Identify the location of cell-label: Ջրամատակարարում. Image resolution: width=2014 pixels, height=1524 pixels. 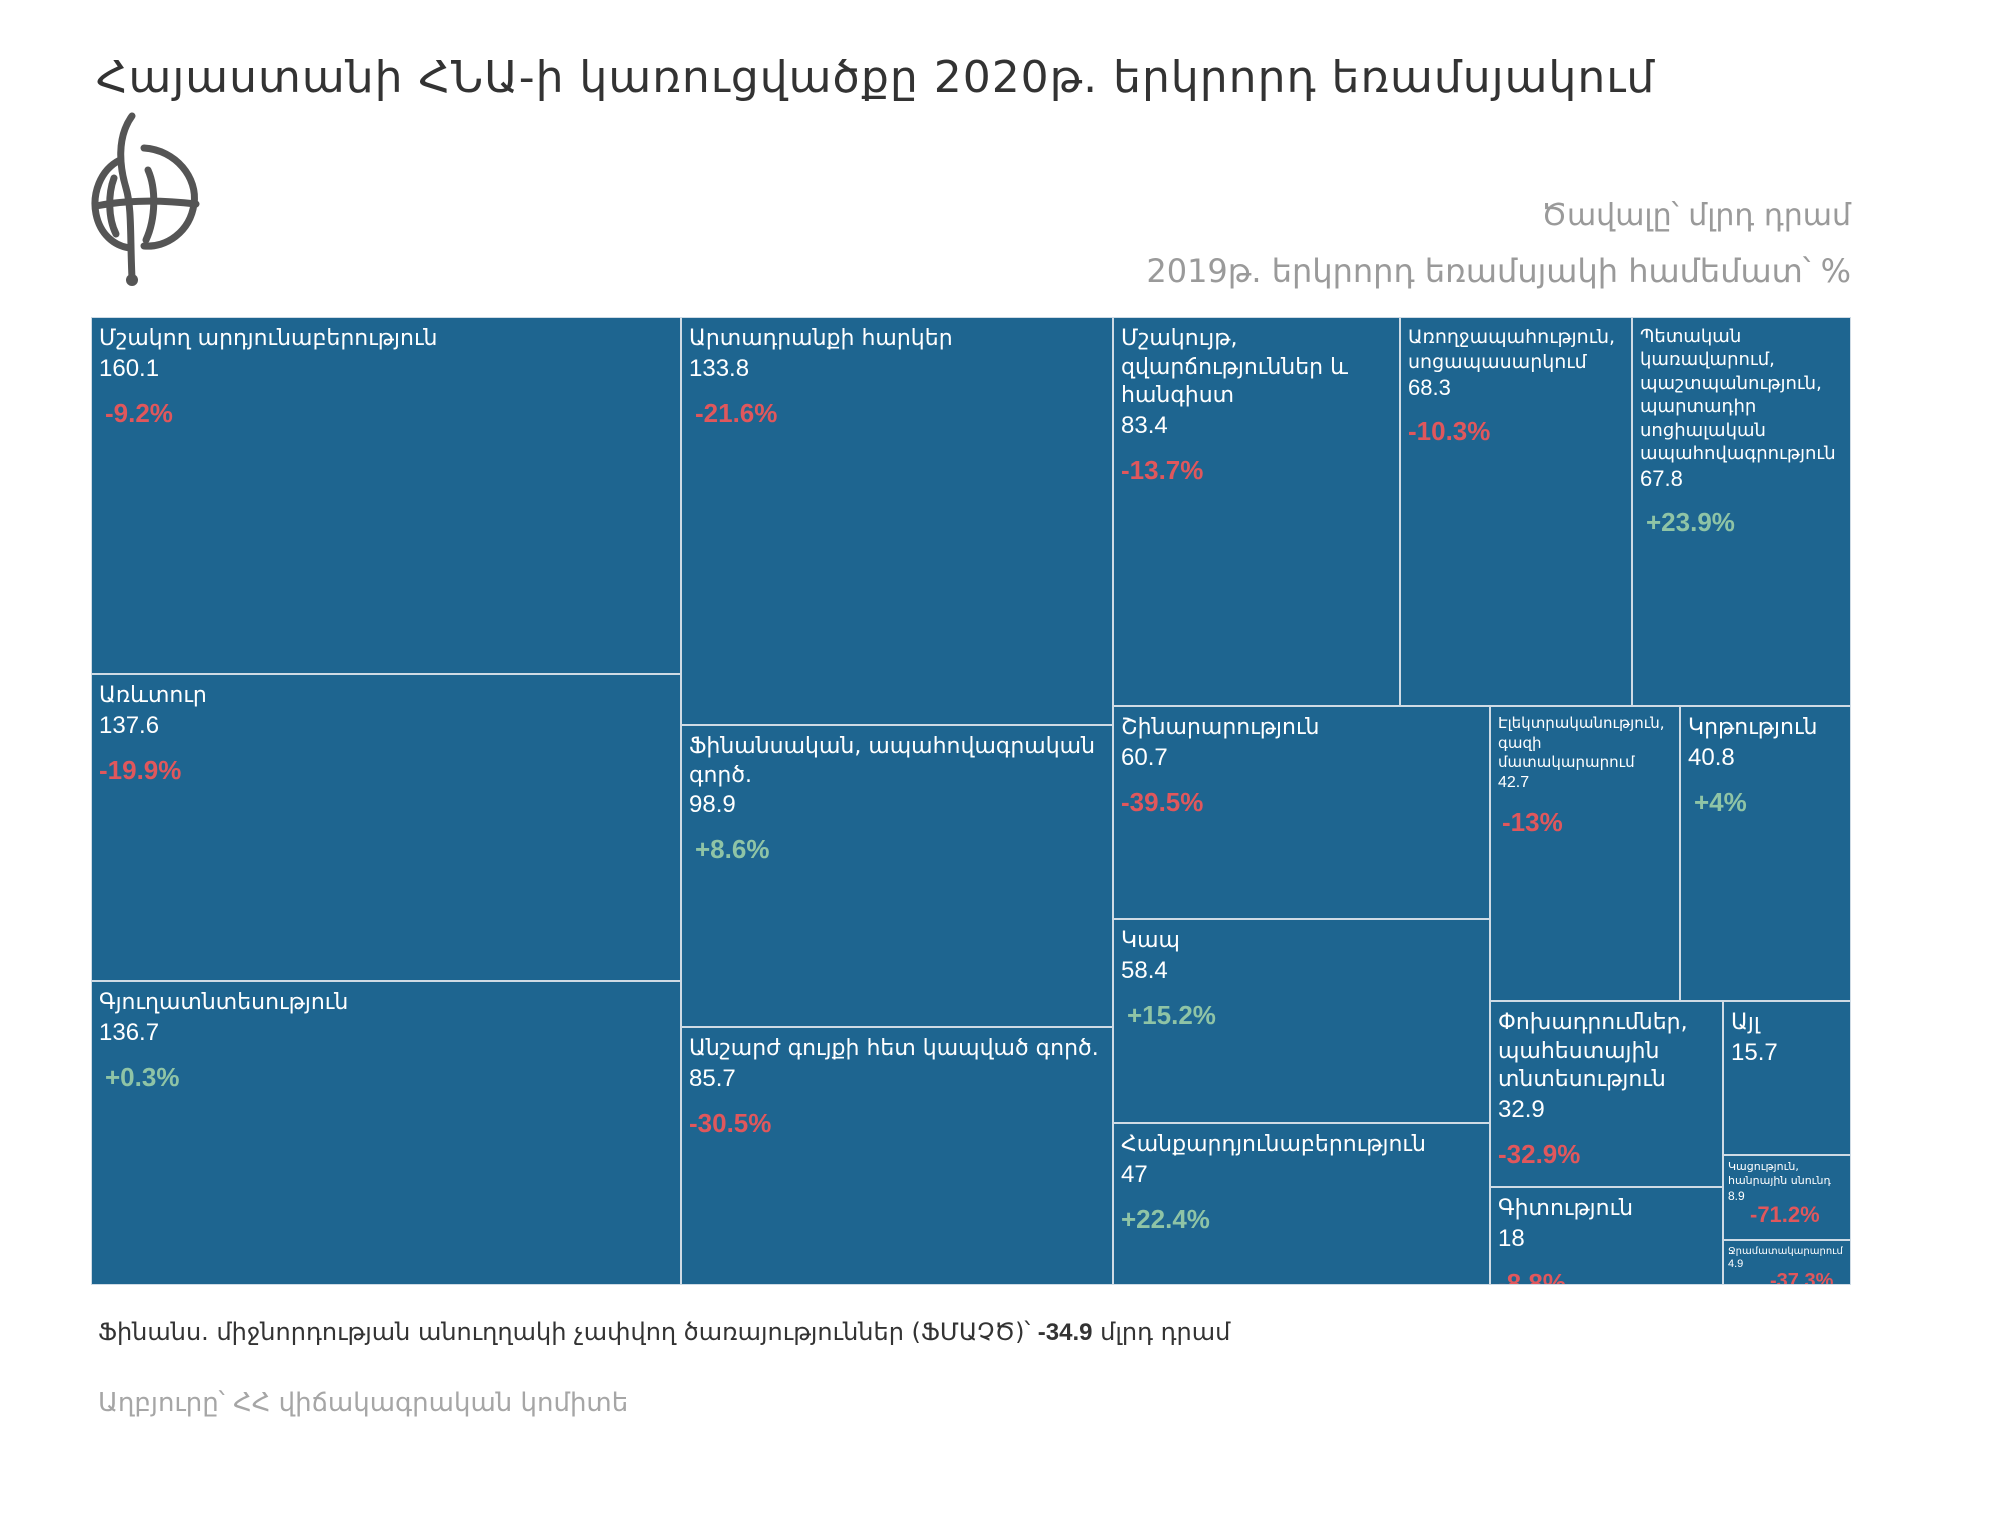
(1785, 1251).